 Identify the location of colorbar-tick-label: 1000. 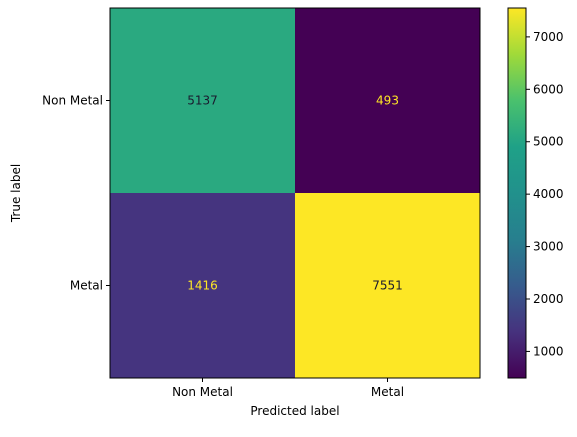
(548, 351).